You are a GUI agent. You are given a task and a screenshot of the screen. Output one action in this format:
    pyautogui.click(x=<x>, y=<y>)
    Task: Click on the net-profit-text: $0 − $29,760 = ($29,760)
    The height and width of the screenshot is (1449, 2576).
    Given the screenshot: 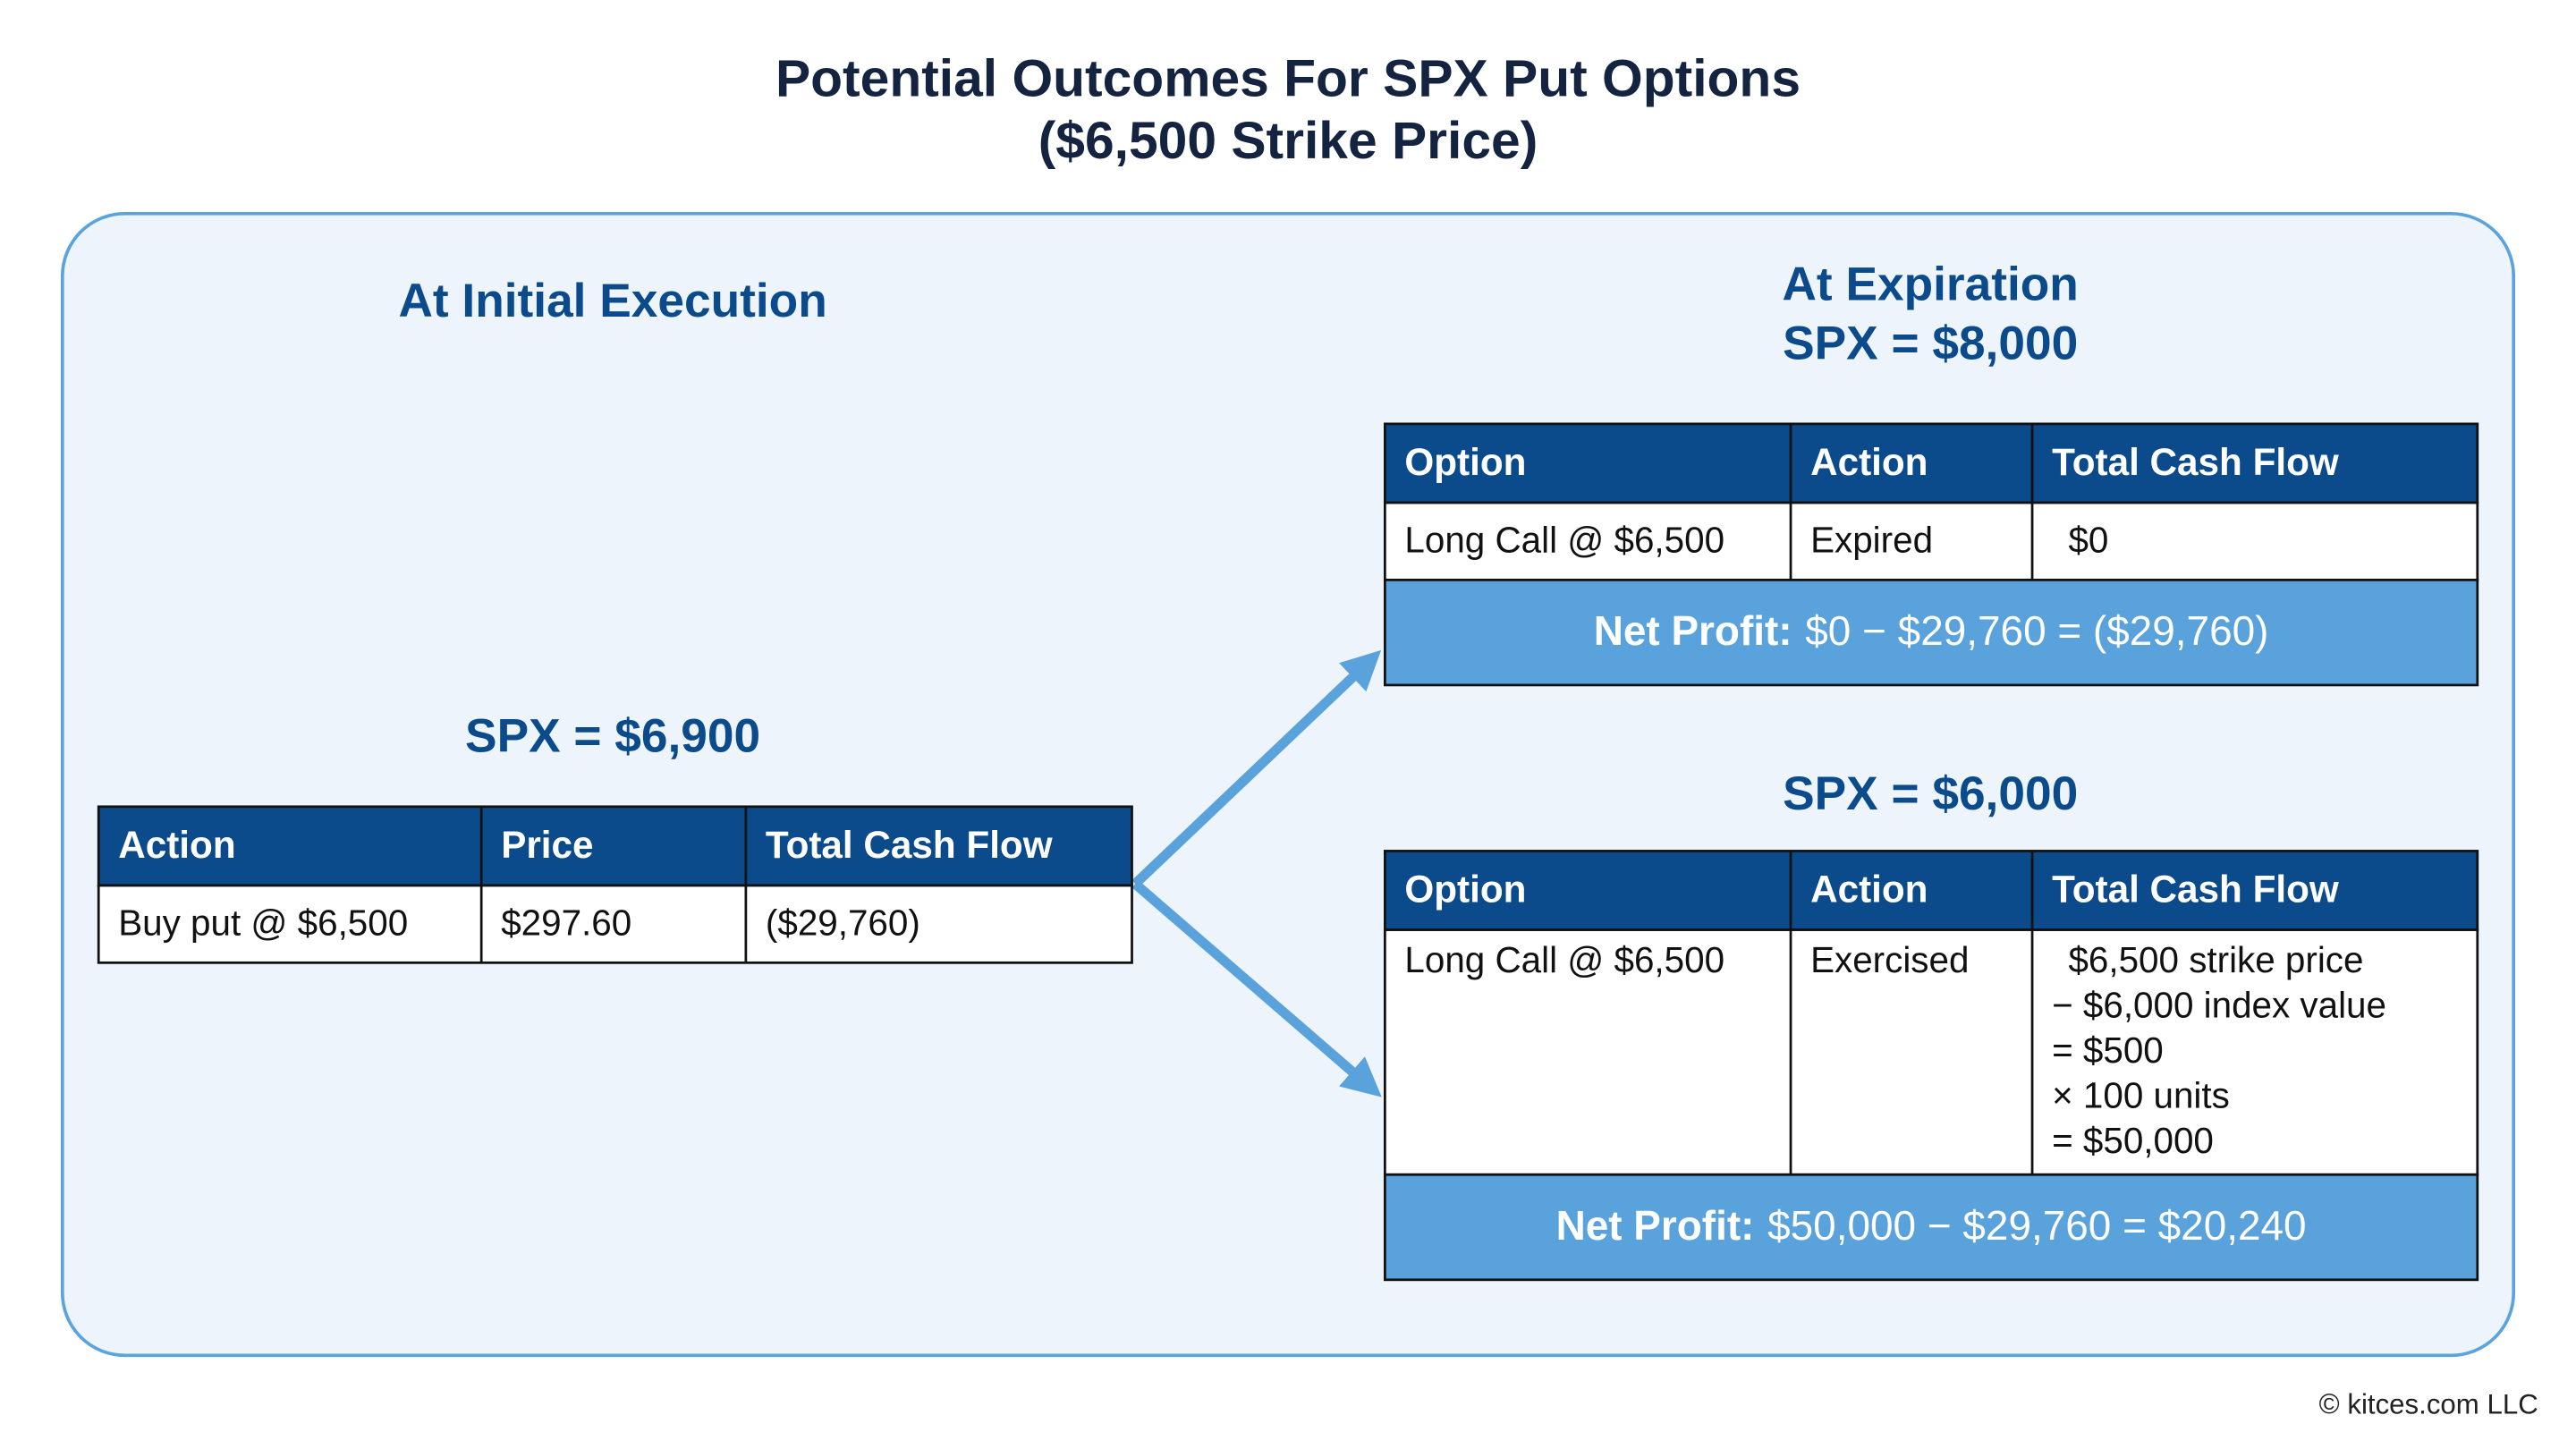 What is the action you would take?
    pyautogui.click(x=2036, y=630)
    